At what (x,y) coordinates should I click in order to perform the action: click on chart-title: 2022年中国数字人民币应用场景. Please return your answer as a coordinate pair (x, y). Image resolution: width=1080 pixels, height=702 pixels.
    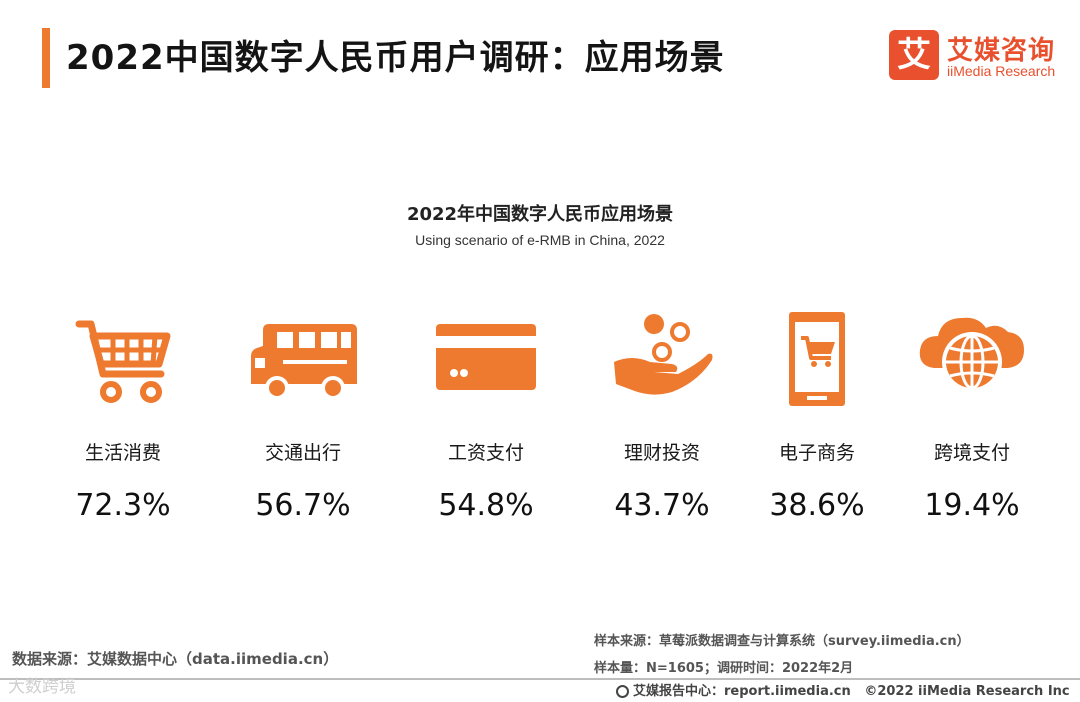
    Looking at the image, I should click on (540, 214).